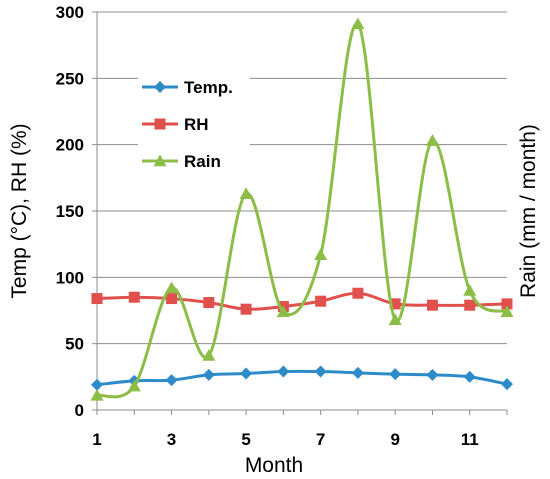  I want to click on y-tick-label: 0, so click(79, 410).